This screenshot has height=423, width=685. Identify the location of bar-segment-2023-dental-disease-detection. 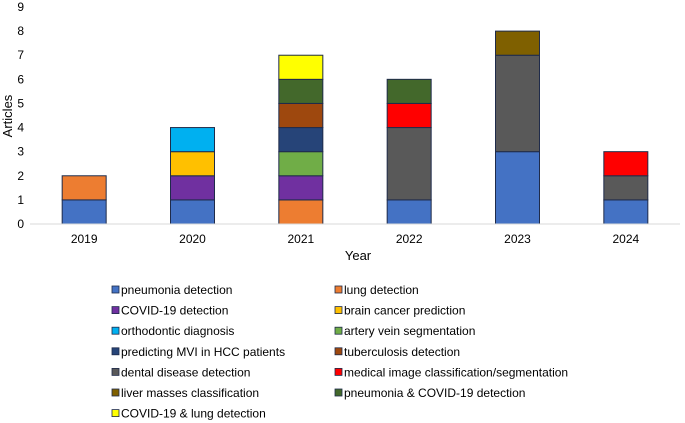
(517, 103).